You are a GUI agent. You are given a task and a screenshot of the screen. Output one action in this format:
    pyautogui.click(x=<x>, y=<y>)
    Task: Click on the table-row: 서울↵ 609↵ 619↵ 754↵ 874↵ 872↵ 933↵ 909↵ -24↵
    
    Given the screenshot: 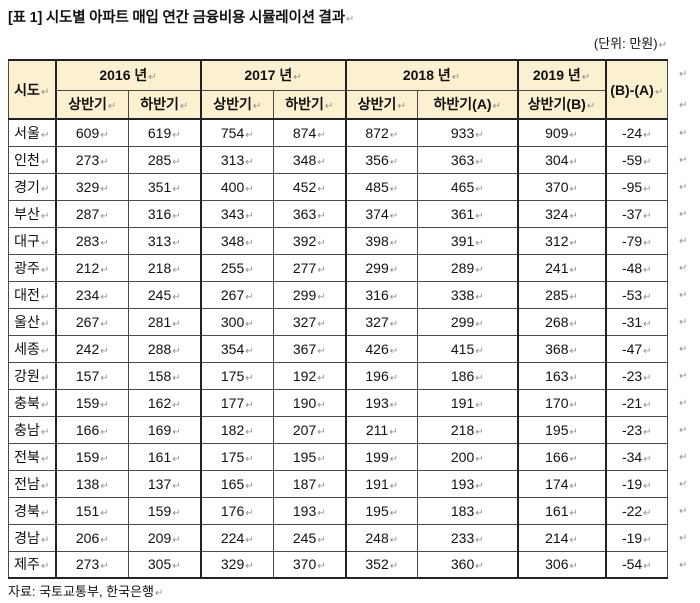 What is the action you would take?
    pyautogui.click(x=338, y=132)
    